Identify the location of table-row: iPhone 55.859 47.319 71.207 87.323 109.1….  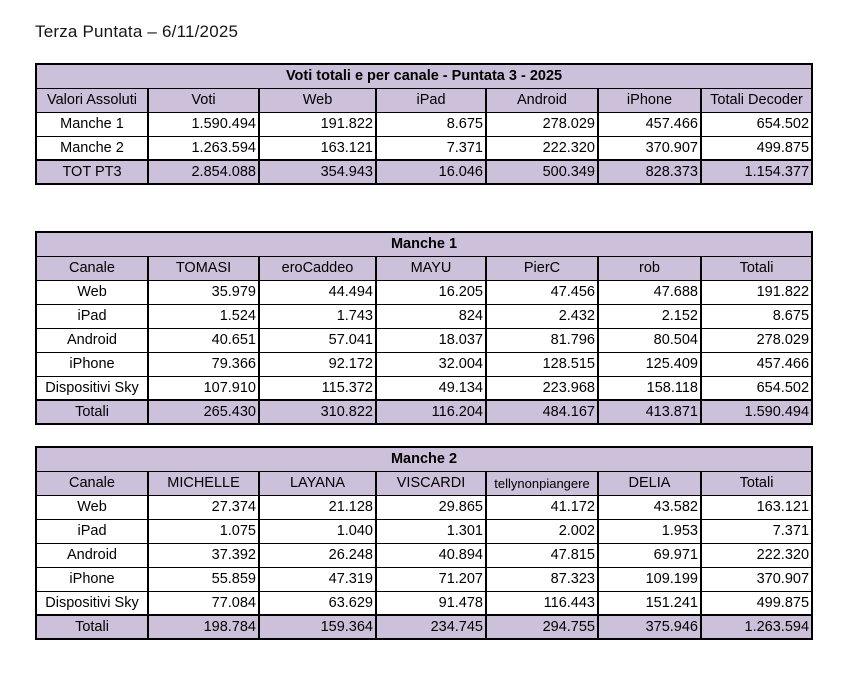
(424, 579).